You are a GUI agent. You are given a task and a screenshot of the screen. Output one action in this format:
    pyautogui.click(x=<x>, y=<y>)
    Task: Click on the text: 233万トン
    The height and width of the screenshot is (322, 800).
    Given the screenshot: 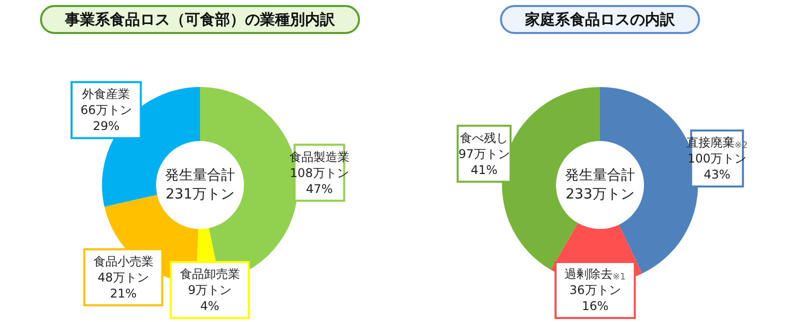 What is the action you would take?
    pyautogui.click(x=600, y=194)
    